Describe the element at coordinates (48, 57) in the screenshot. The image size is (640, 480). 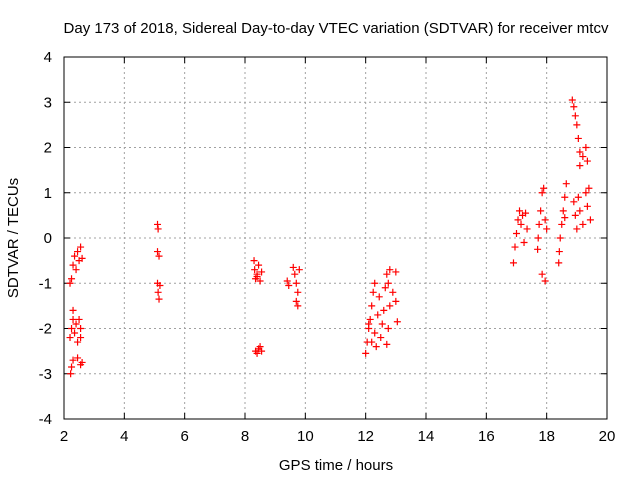
I see `y-tick-label: 4` at that location.